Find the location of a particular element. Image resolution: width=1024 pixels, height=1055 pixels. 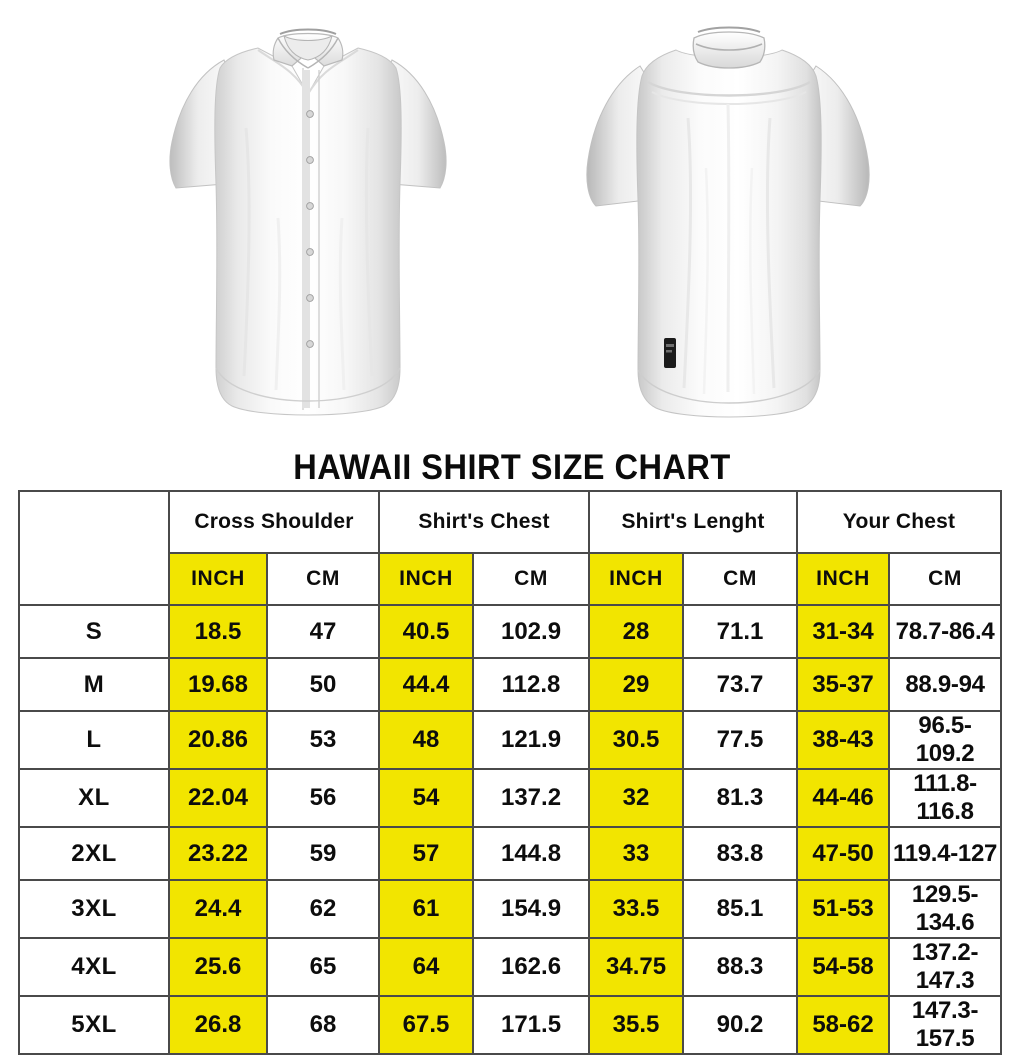

cell-inch-3: 54-58 is located at coordinates (843, 967).